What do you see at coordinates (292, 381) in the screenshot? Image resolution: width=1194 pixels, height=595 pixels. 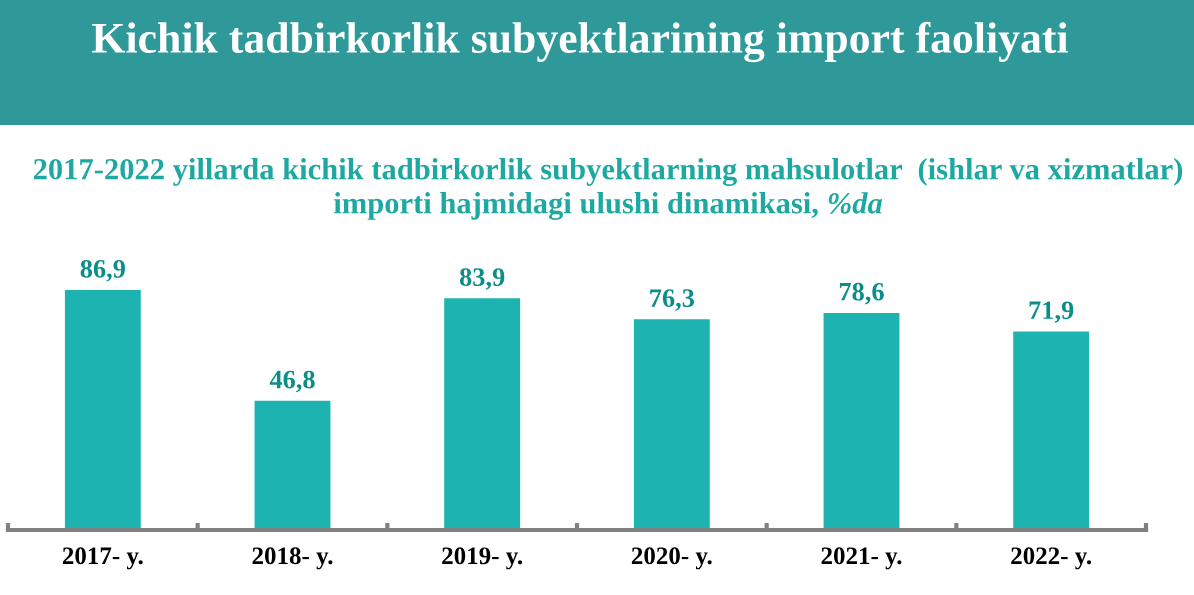 I see `data-label: 46,8` at bounding box center [292, 381].